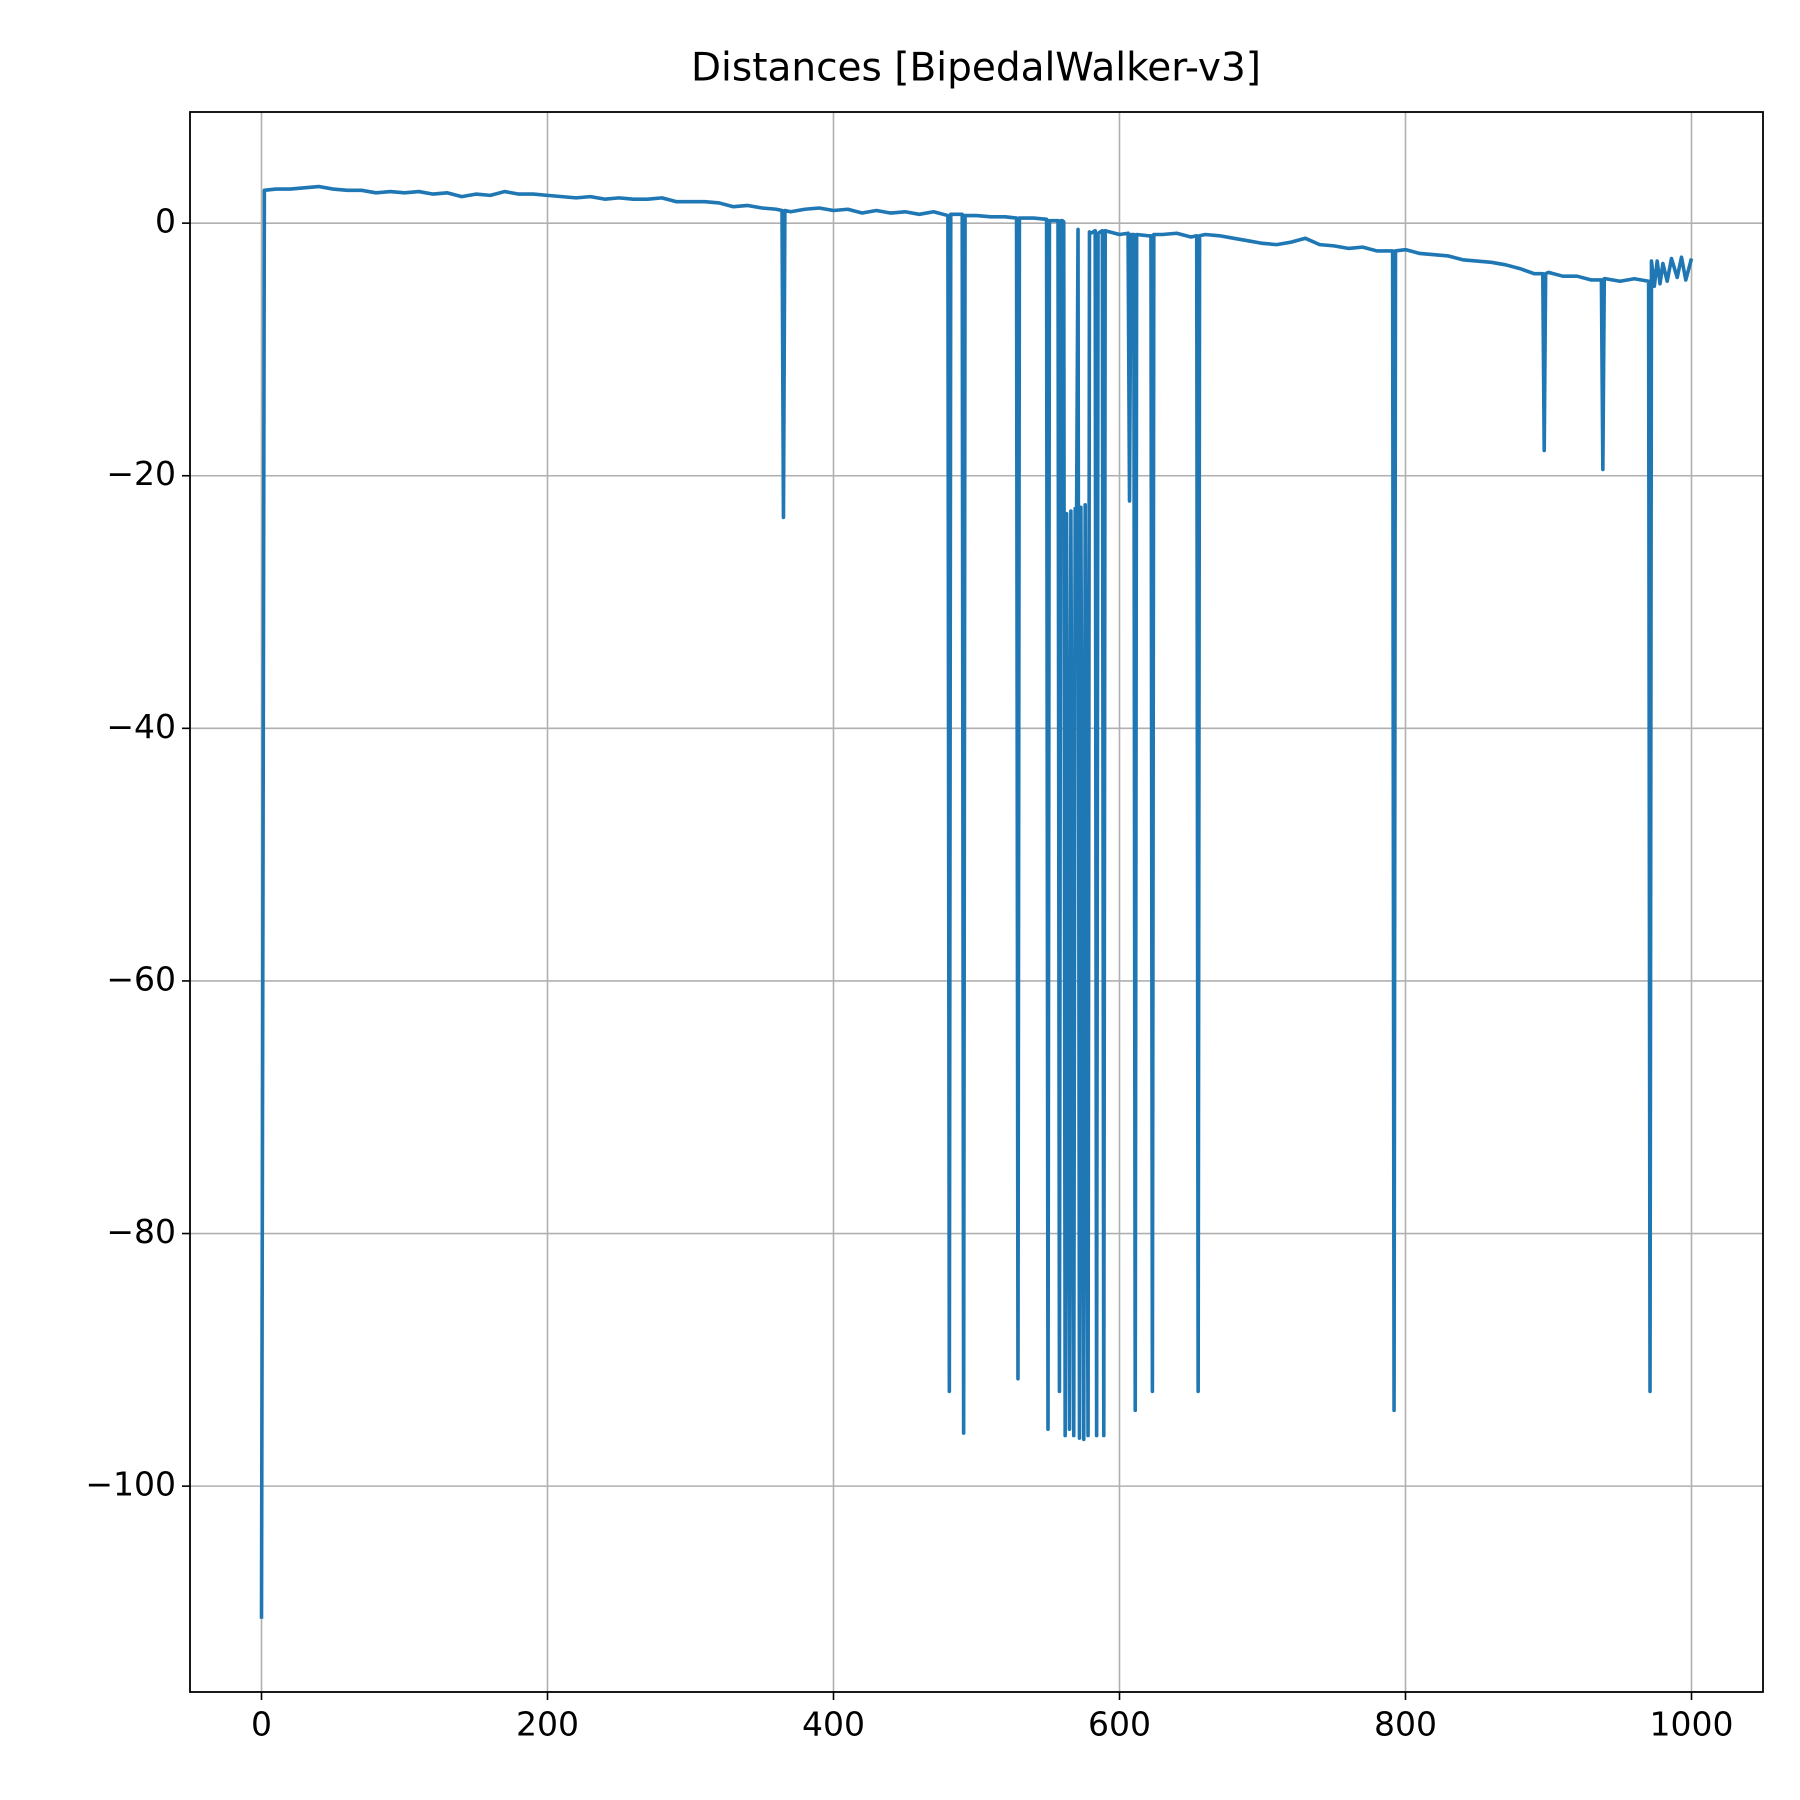 This screenshot has width=1800, height=1800. What do you see at coordinates (976, 68) in the screenshot?
I see `chart-title: Distances [BipedalWalker-v3]` at bounding box center [976, 68].